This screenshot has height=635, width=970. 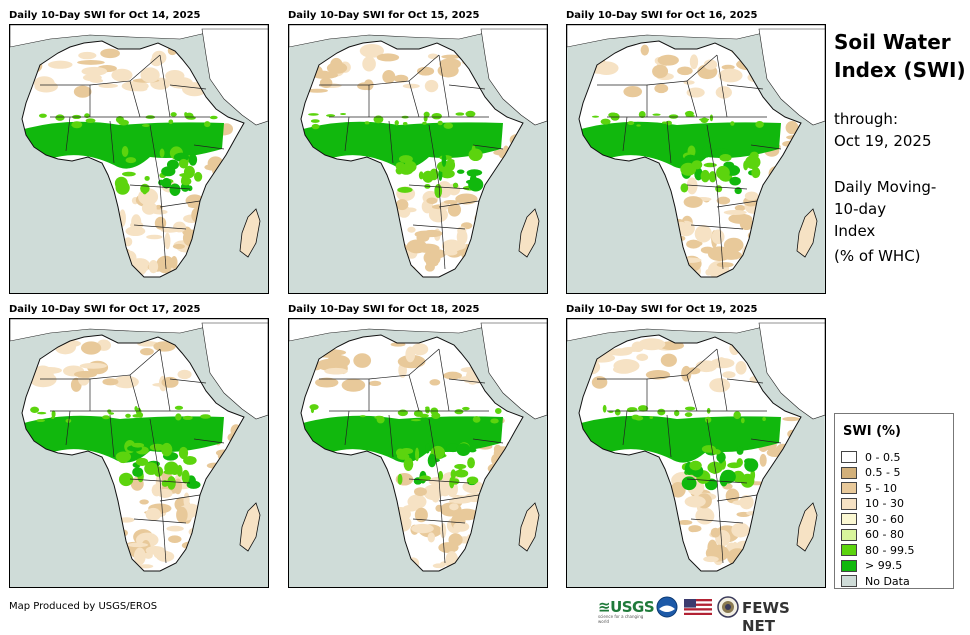 What do you see at coordinates (662, 15) in the screenshot?
I see `panel-title: Daily 10-Day SWI for Oct 16, 2025` at bounding box center [662, 15].